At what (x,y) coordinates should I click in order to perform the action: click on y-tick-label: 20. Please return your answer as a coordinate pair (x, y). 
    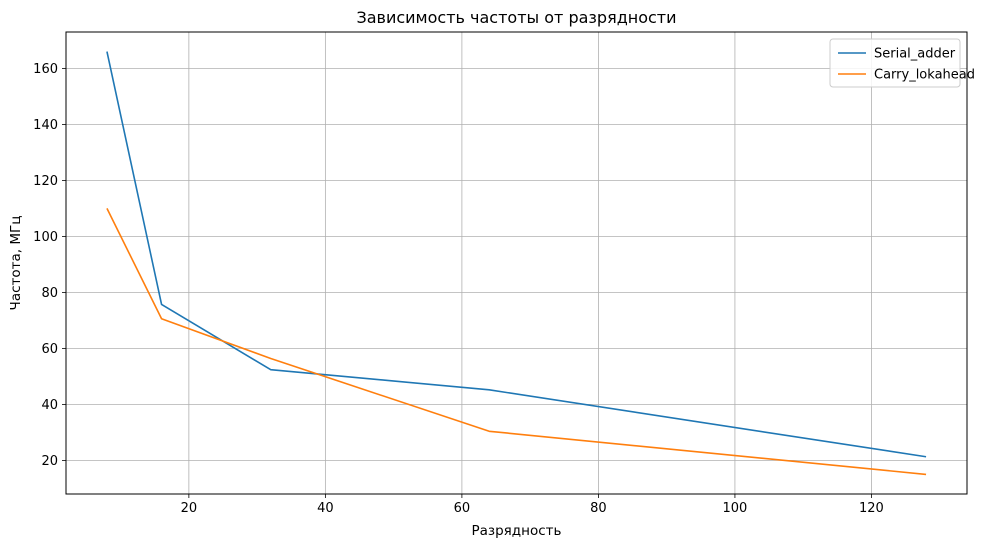
    Looking at the image, I should click on (49, 461).